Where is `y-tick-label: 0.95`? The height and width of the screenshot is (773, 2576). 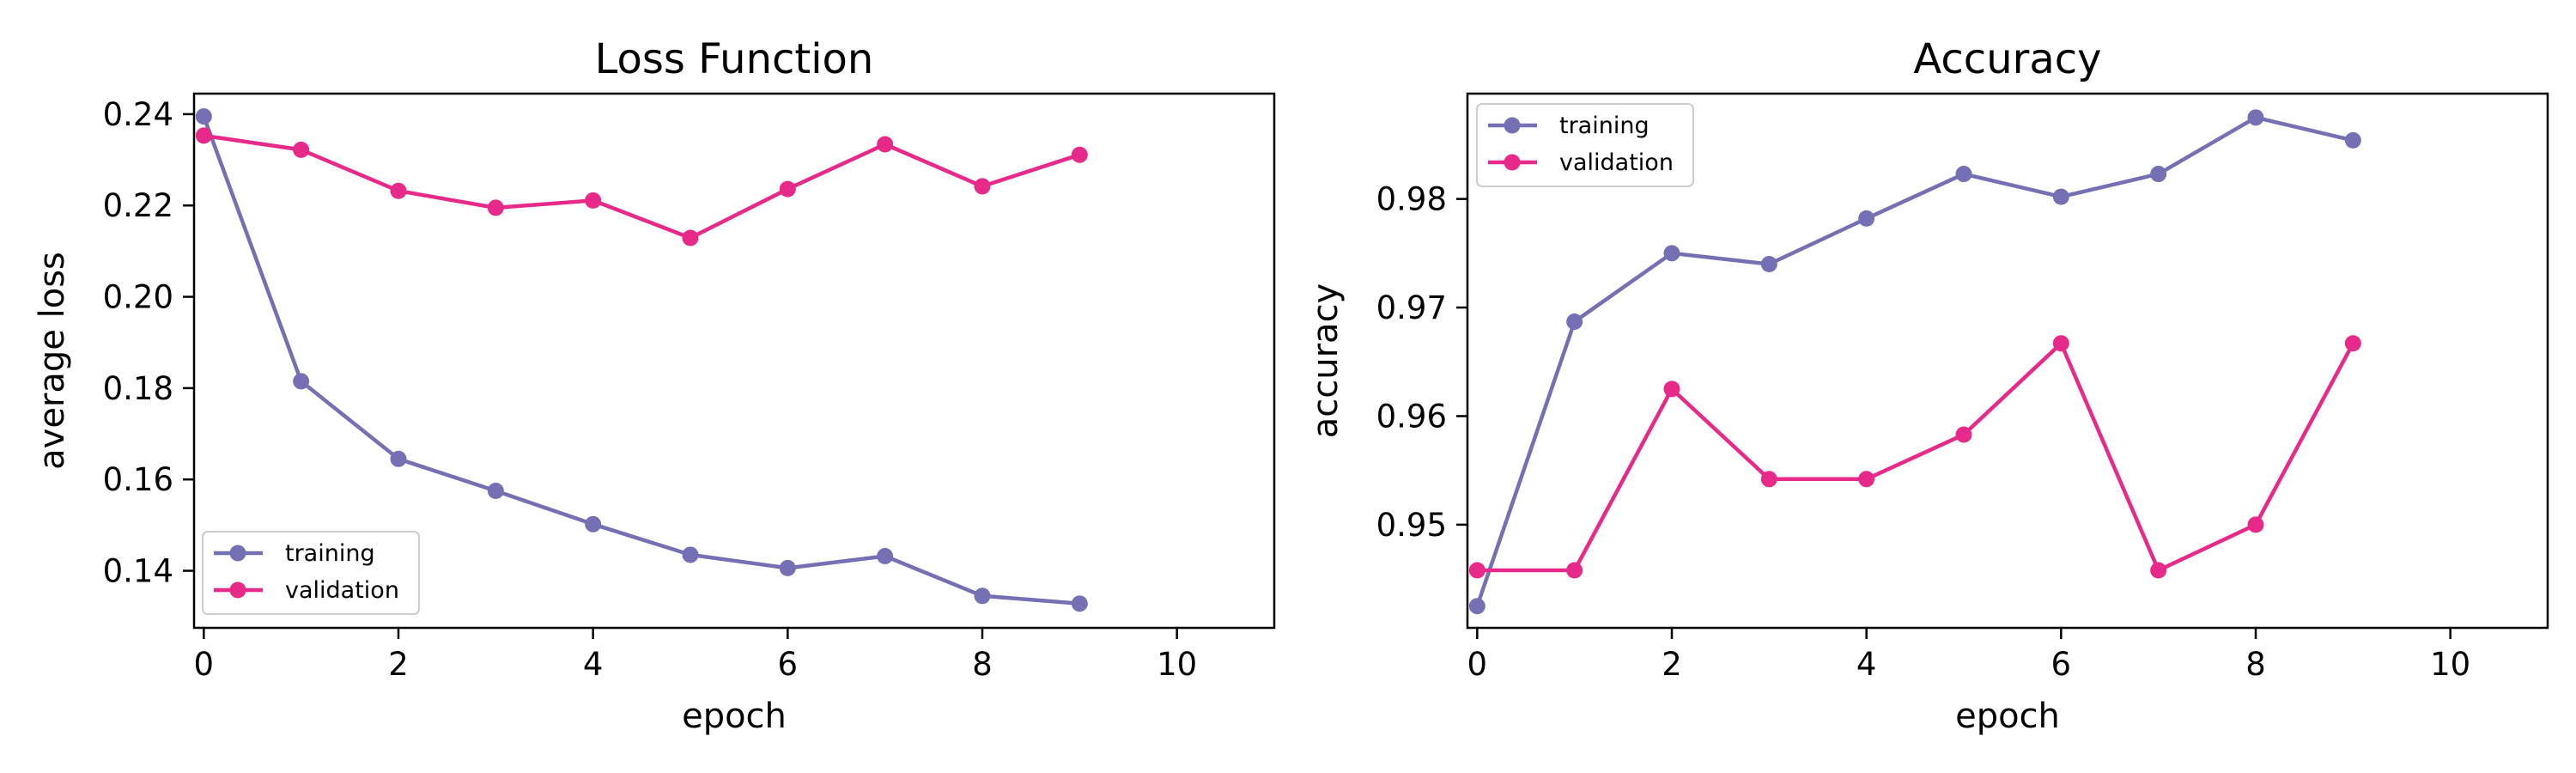
y-tick-label: 0.95 is located at coordinates (1411, 525).